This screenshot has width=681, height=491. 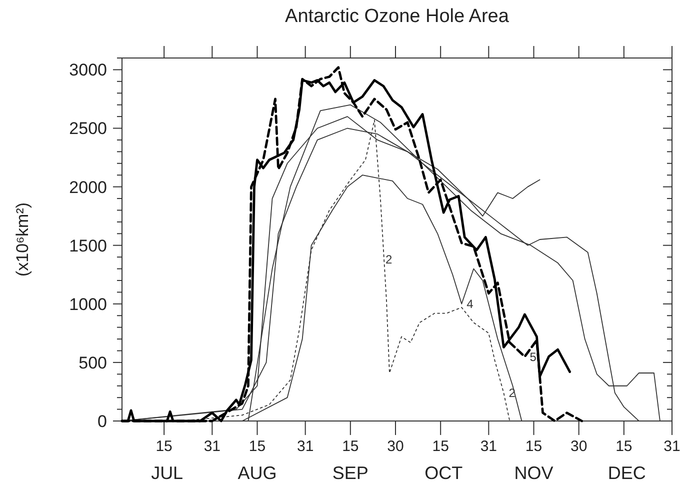 What do you see at coordinates (88, 128) in the screenshot?
I see `y-tick-label: 2500` at bounding box center [88, 128].